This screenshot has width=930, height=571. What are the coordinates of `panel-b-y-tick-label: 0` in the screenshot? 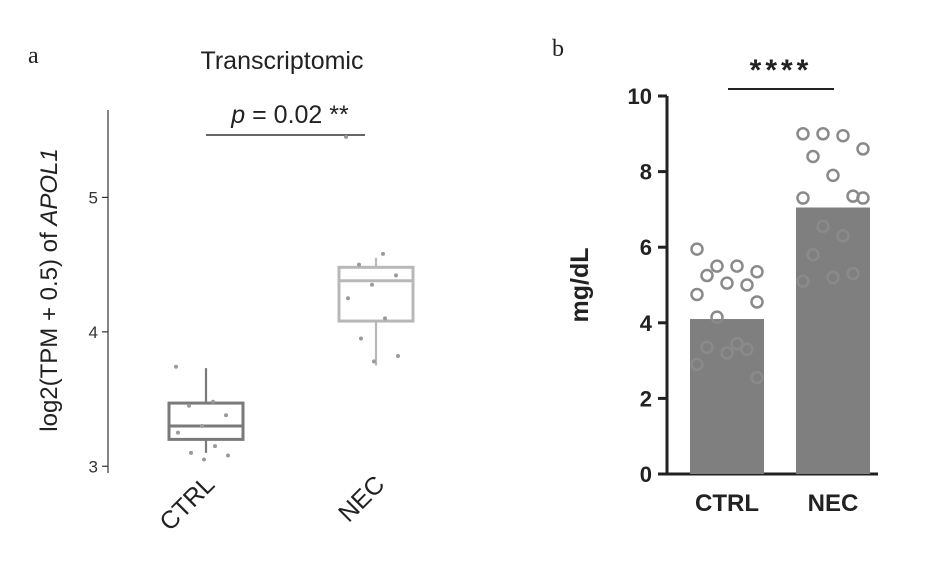 It's located at (646, 474).